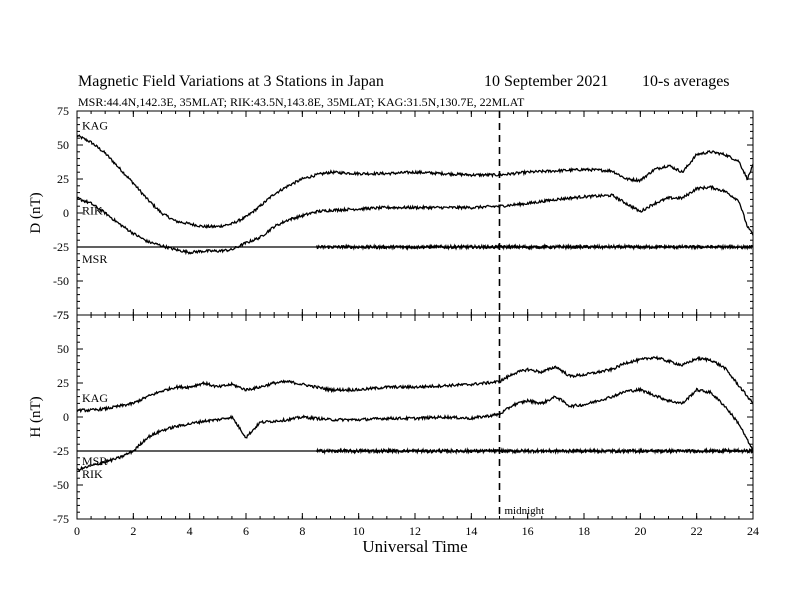 This screenshot has height=612, width=792. Describe the element at coordinates (415, 384) in the screenshot. I see `h-series-kag` at that location.